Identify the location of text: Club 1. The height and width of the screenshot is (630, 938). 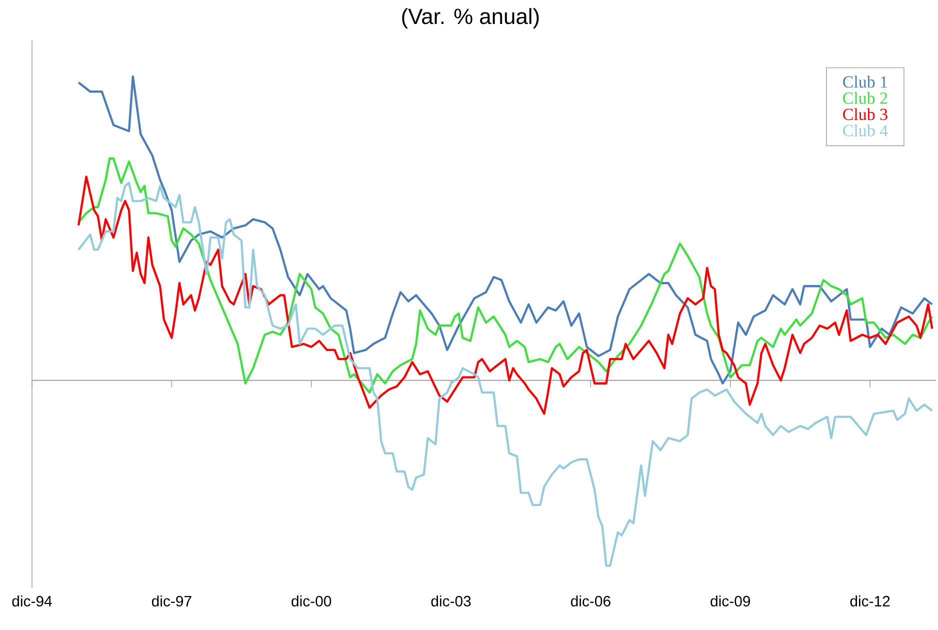
(865, 82).